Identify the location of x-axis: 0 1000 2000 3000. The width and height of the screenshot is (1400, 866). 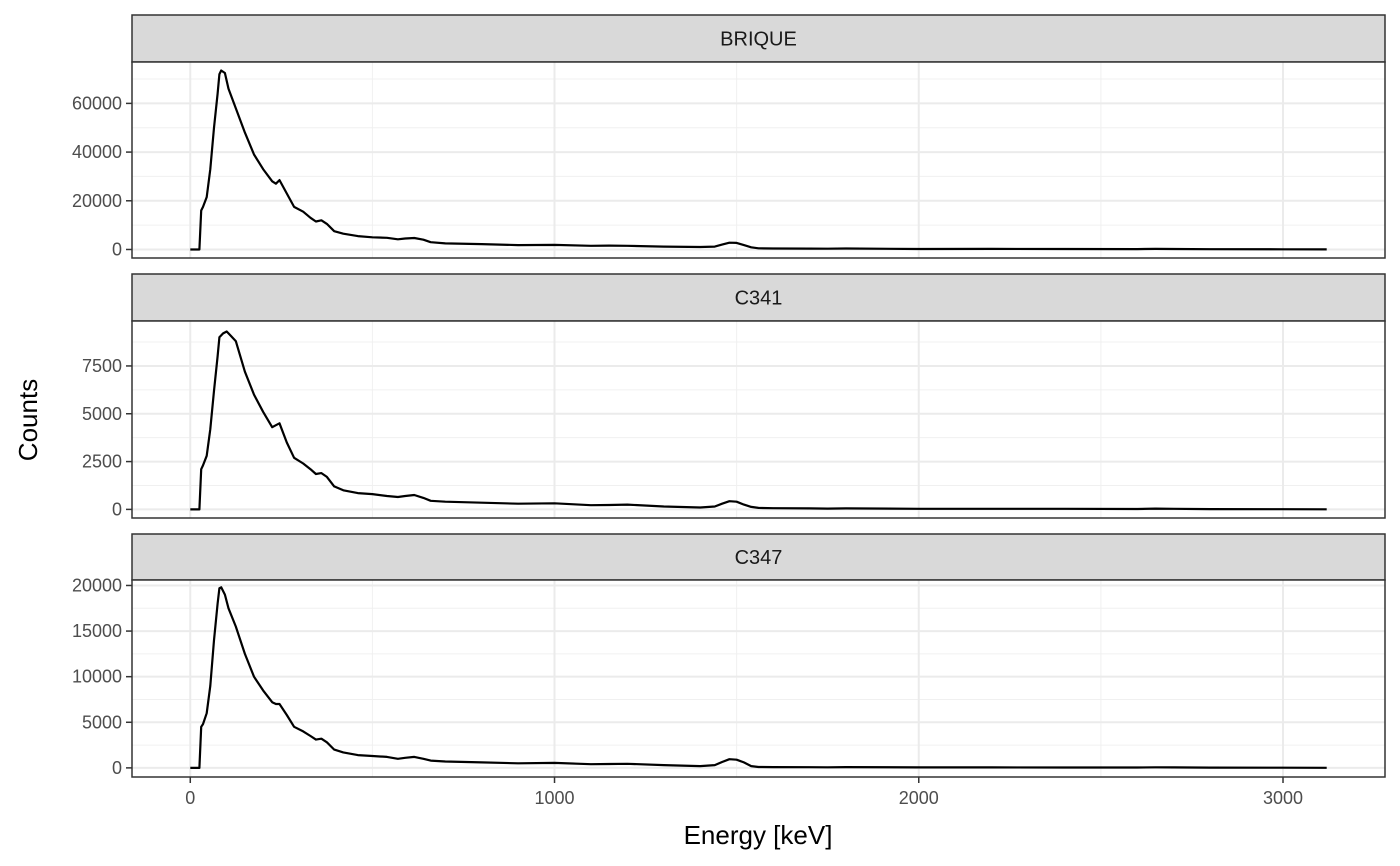
(744, 792).